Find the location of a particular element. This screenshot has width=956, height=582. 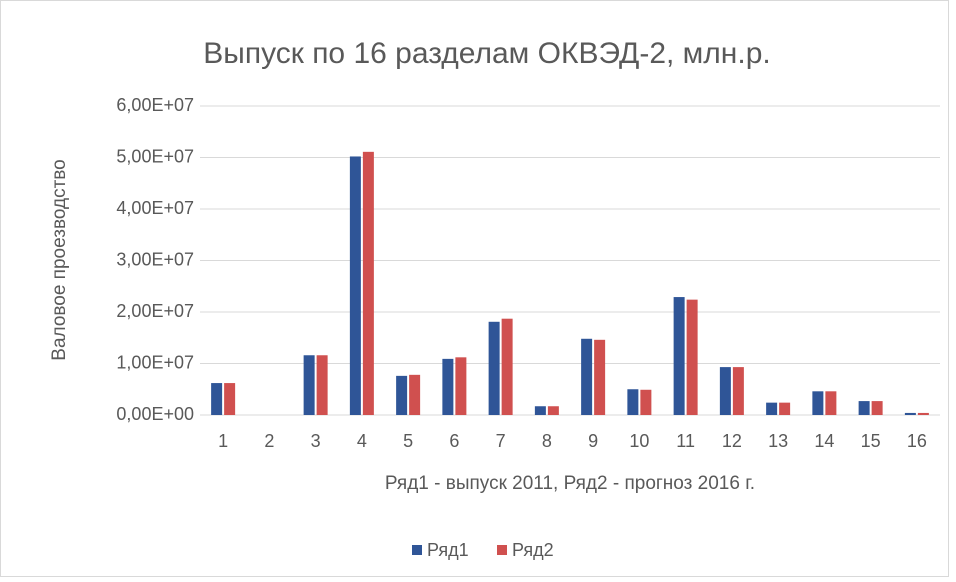

x-tick-label: 10 is located at coordinates (639, 441).